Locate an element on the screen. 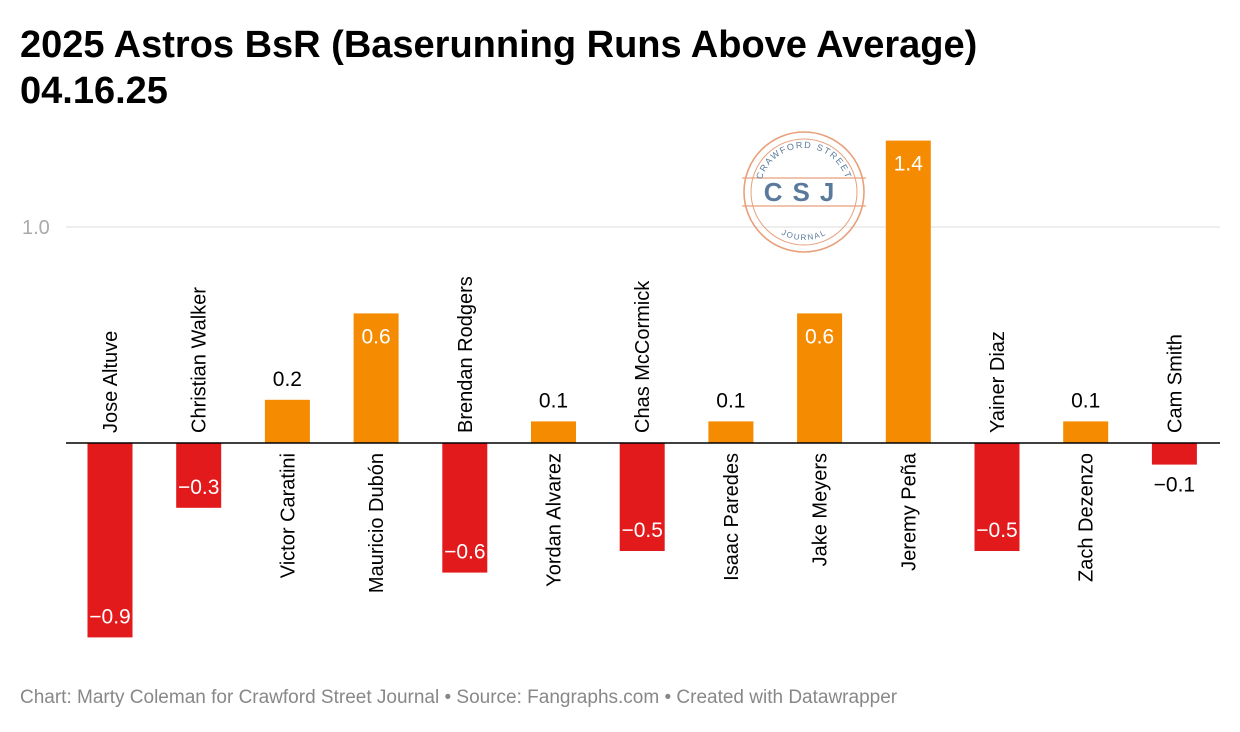 The width and height of the screenshot is (1240, 732). data-label: 0.2 is located at coordinates (287, 379).